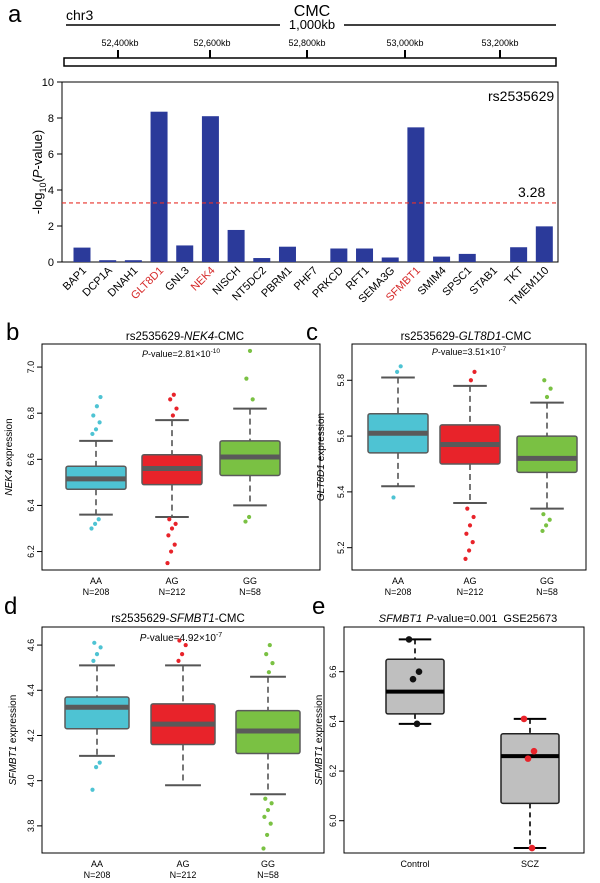 This screenshot has height=883, width=600. Describe the element at coordinates (312, 24) in the screenshot. I see `scale-label: 1,000kb` at that location.